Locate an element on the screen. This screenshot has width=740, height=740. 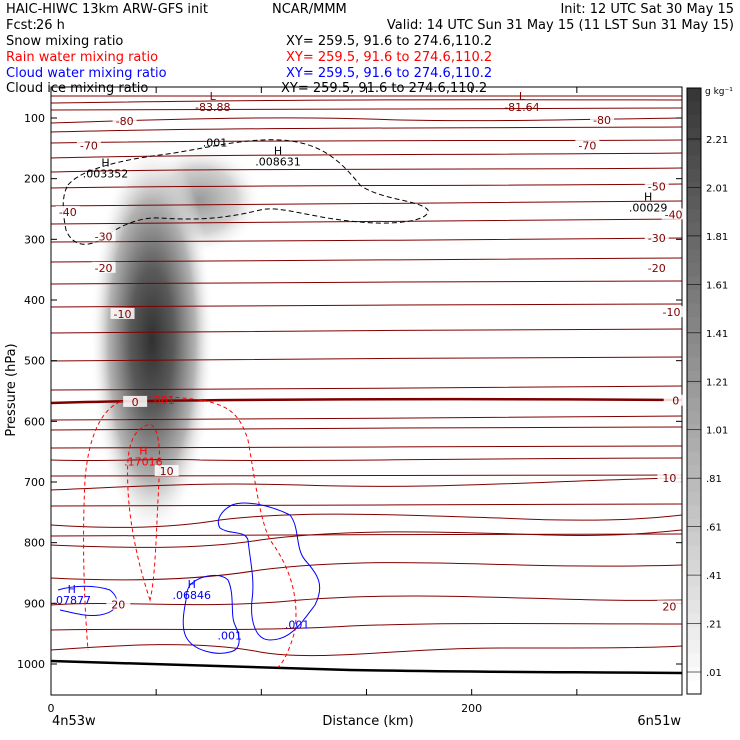
extremum-value: .07877 is located at coordinates (72, 600).